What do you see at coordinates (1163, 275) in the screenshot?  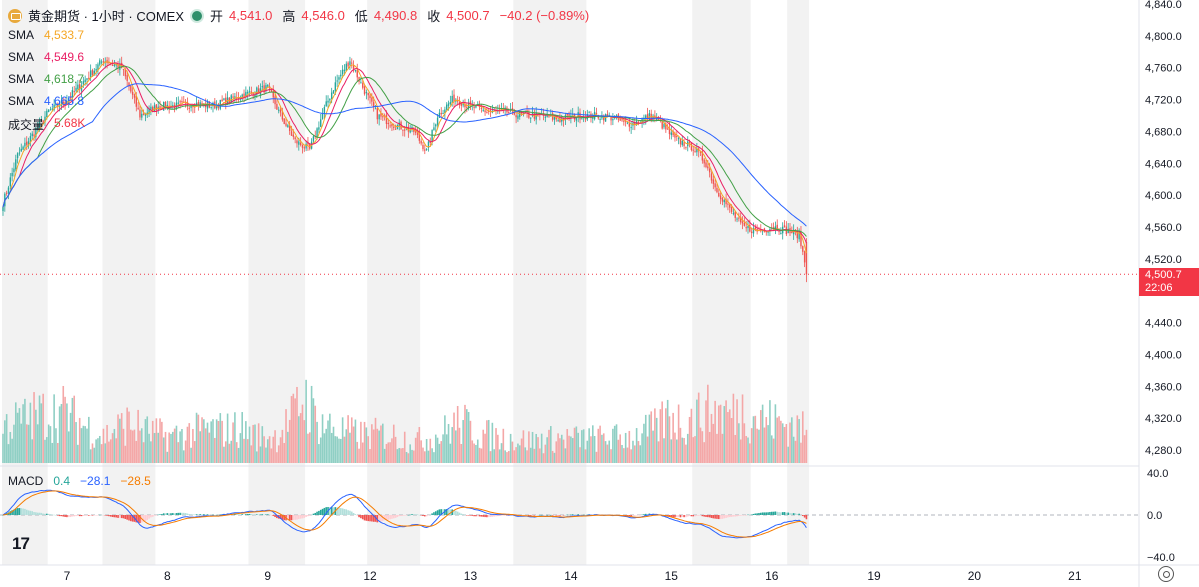 I see `last-price-value: 4,500.7` at bounding box center [1163, 275].